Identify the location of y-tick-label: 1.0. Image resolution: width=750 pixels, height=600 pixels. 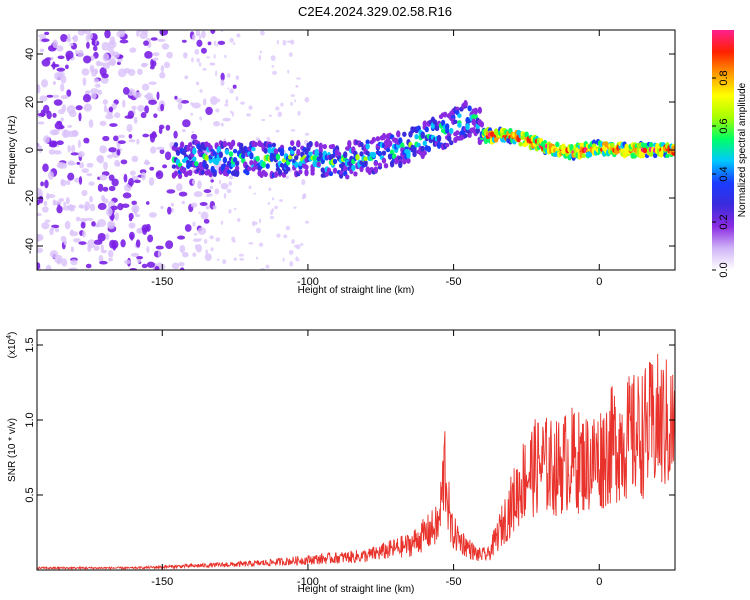
(30, 419).